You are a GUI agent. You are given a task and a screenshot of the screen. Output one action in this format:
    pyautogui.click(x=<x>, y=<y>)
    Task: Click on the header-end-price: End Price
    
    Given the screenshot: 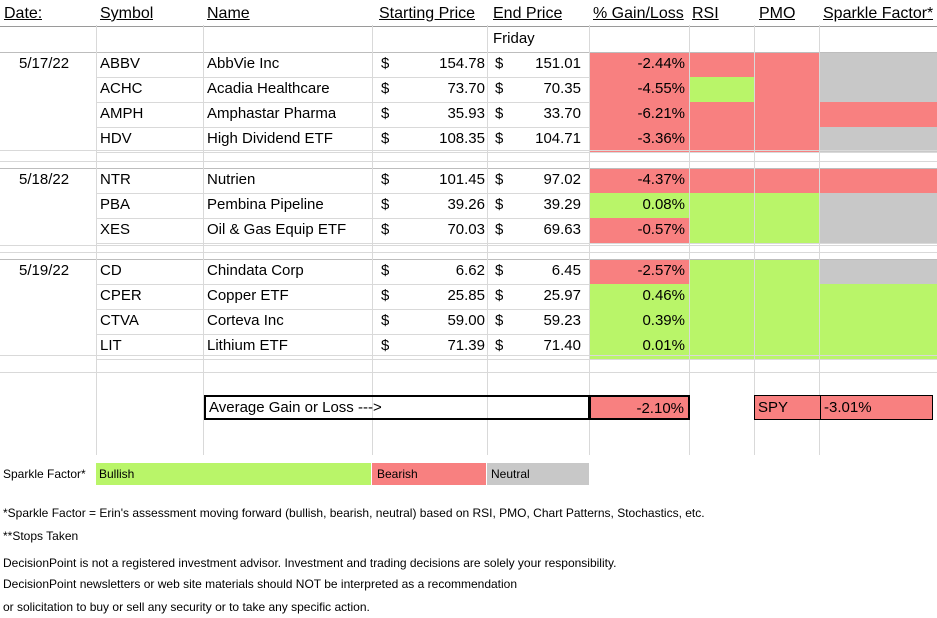 What is the action you would take?
    pyautogui.click(x=528, y=13)
    